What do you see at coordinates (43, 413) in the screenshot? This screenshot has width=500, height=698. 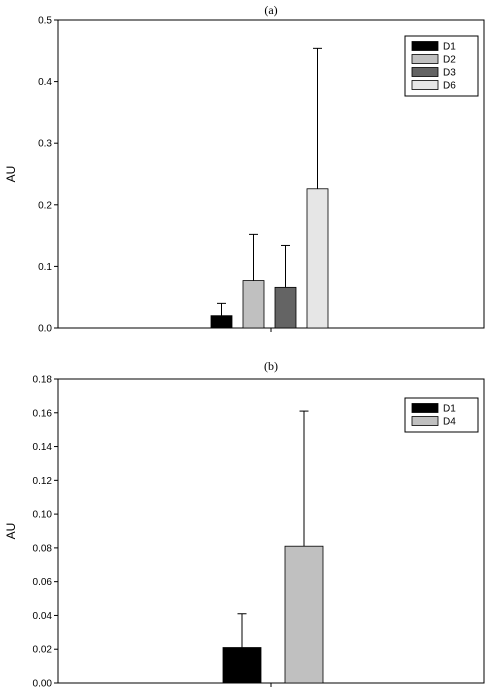 I see `y-tick-label: 0.16` at bounding box center [43, 413].